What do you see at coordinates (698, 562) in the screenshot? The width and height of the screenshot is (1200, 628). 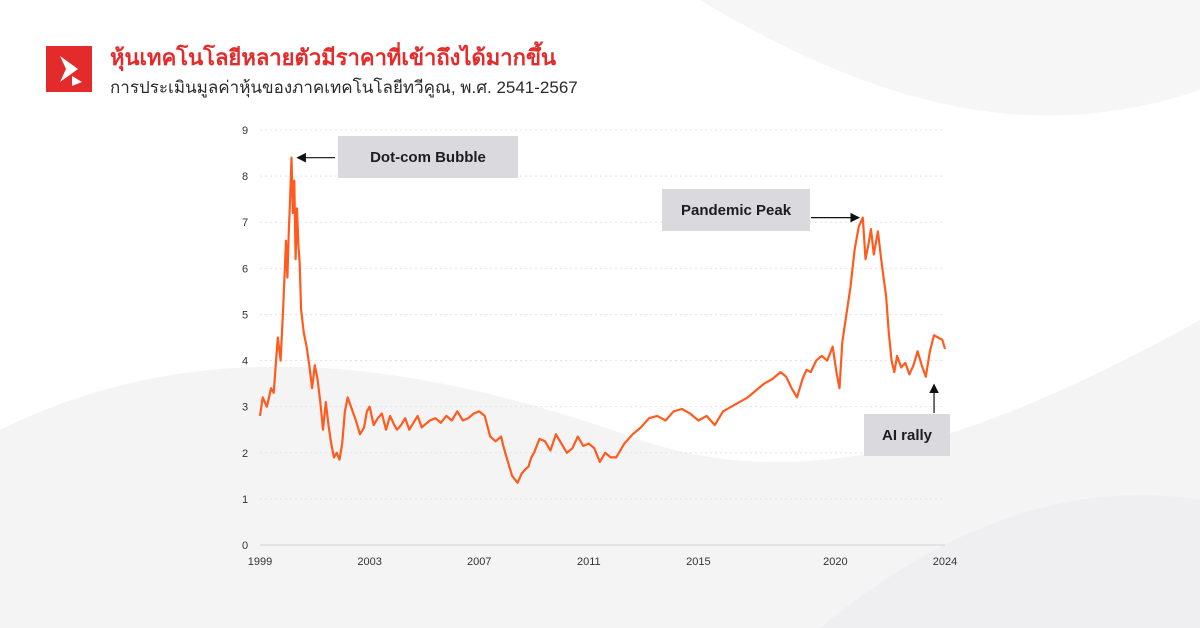 I see `x-tick-label: 2015` at bounding box center [698, 562].